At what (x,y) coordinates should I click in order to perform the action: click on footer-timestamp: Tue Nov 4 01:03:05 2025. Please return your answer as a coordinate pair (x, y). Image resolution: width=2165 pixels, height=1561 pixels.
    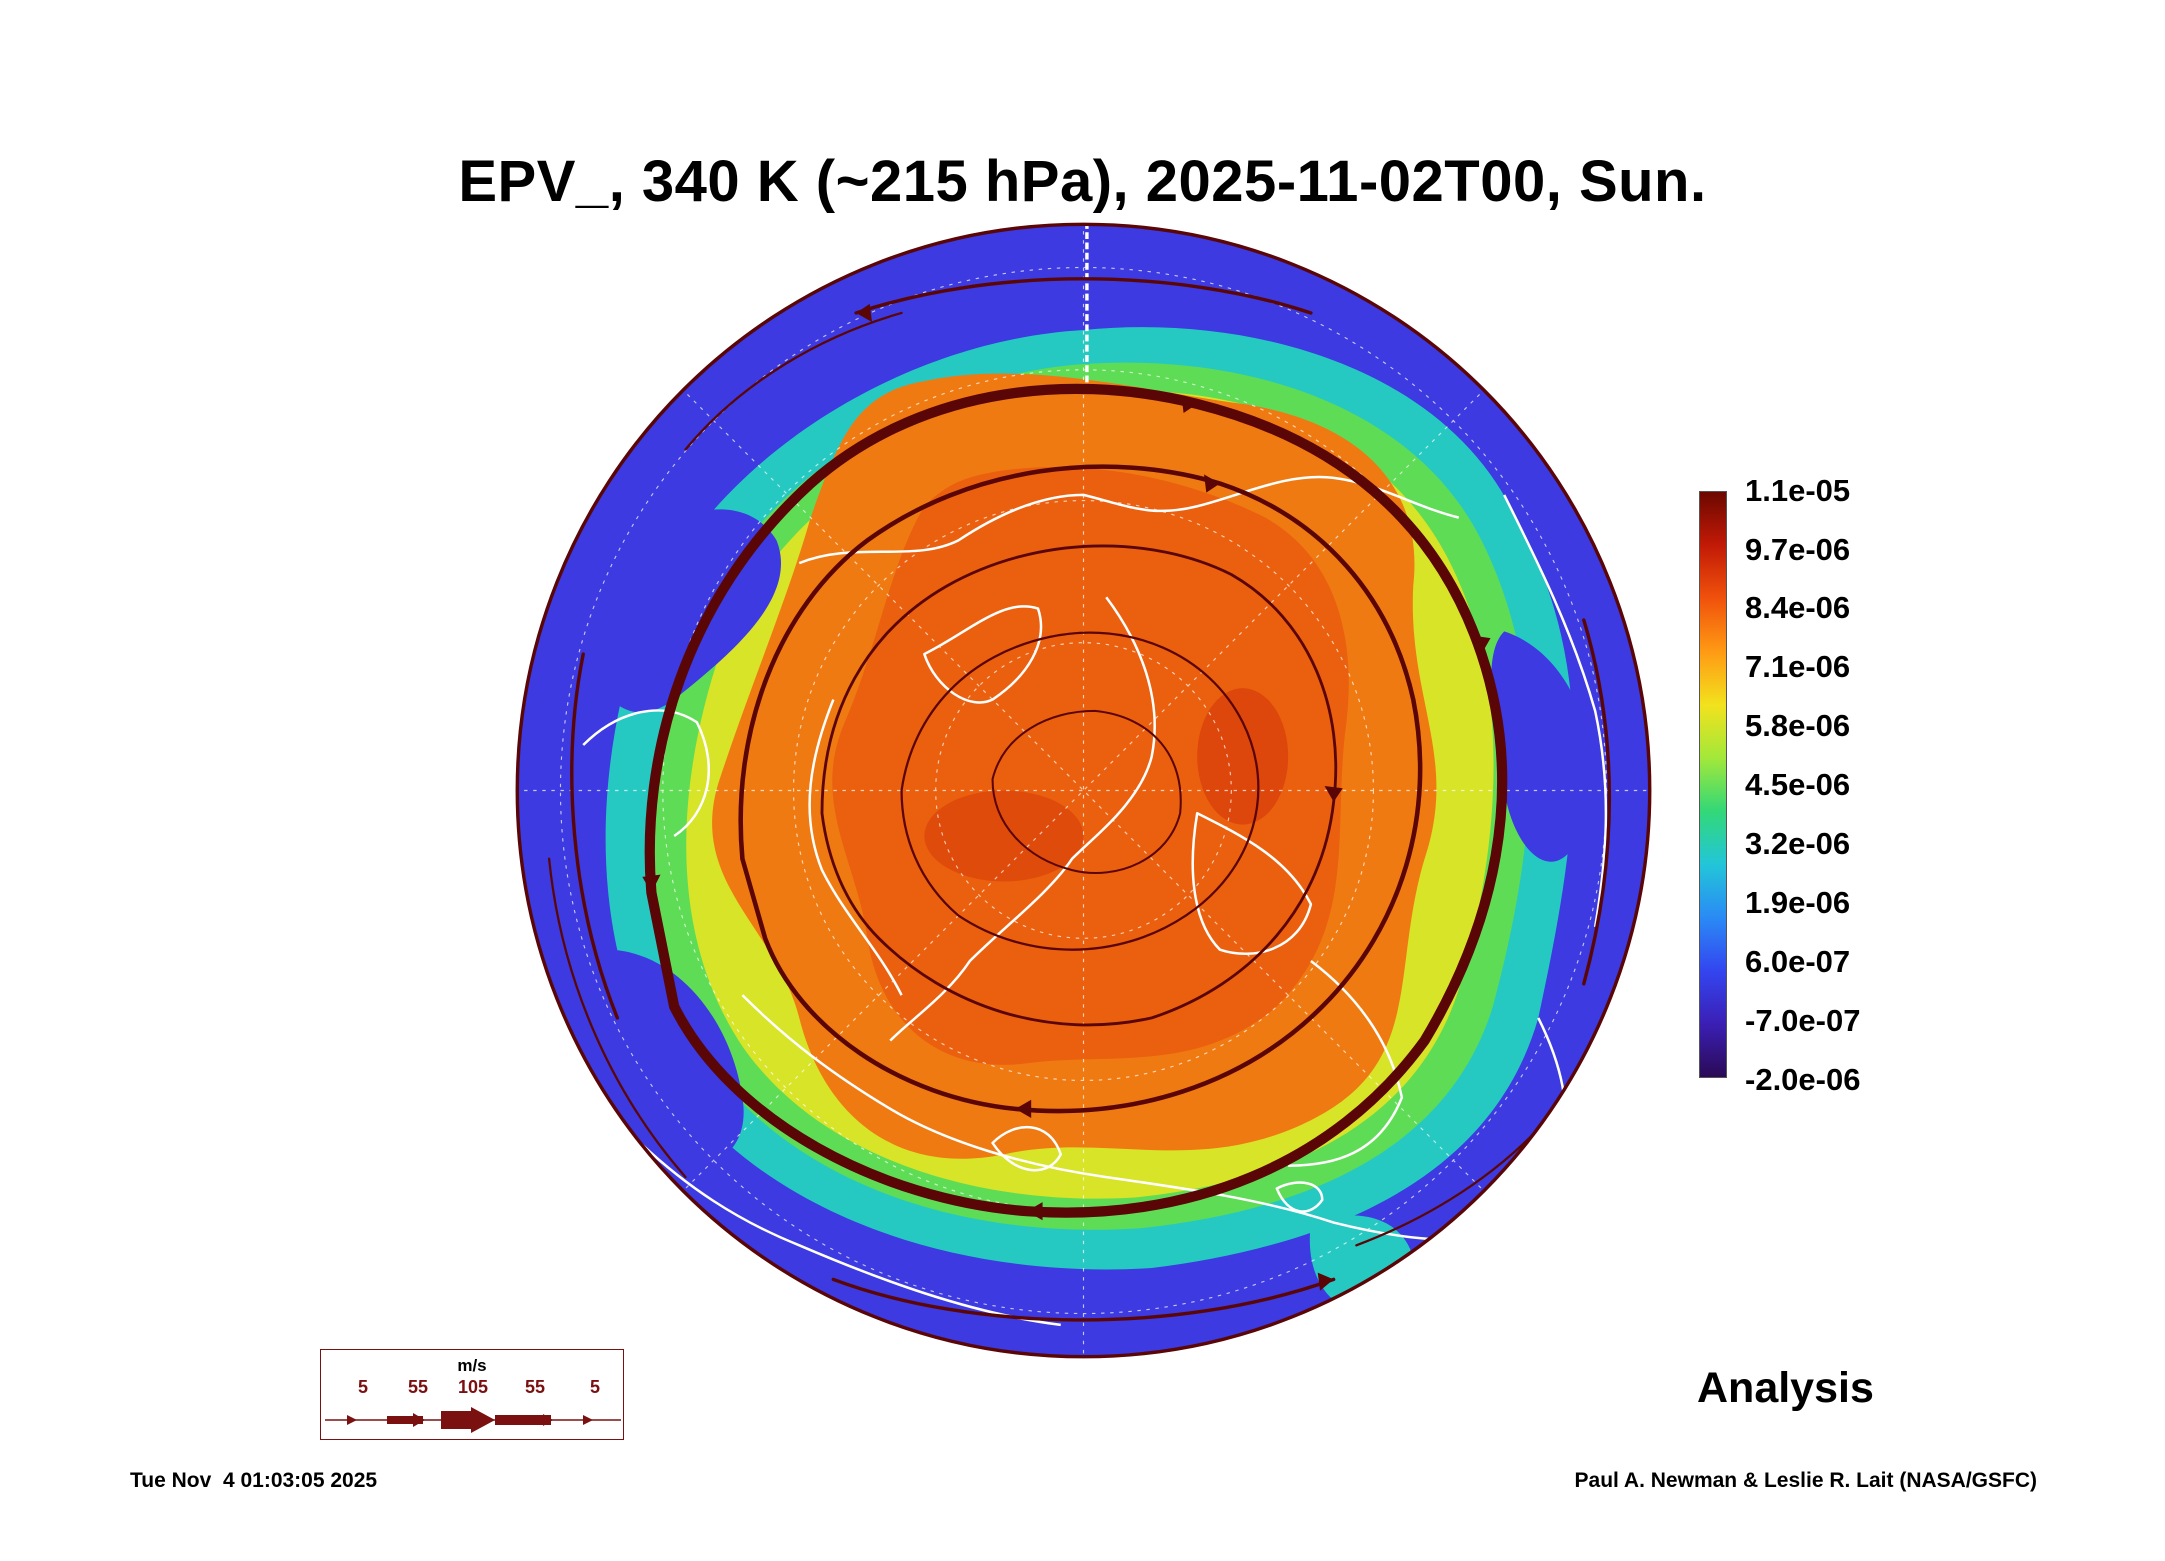
    Looking at the image, I should click on (254, 1480).